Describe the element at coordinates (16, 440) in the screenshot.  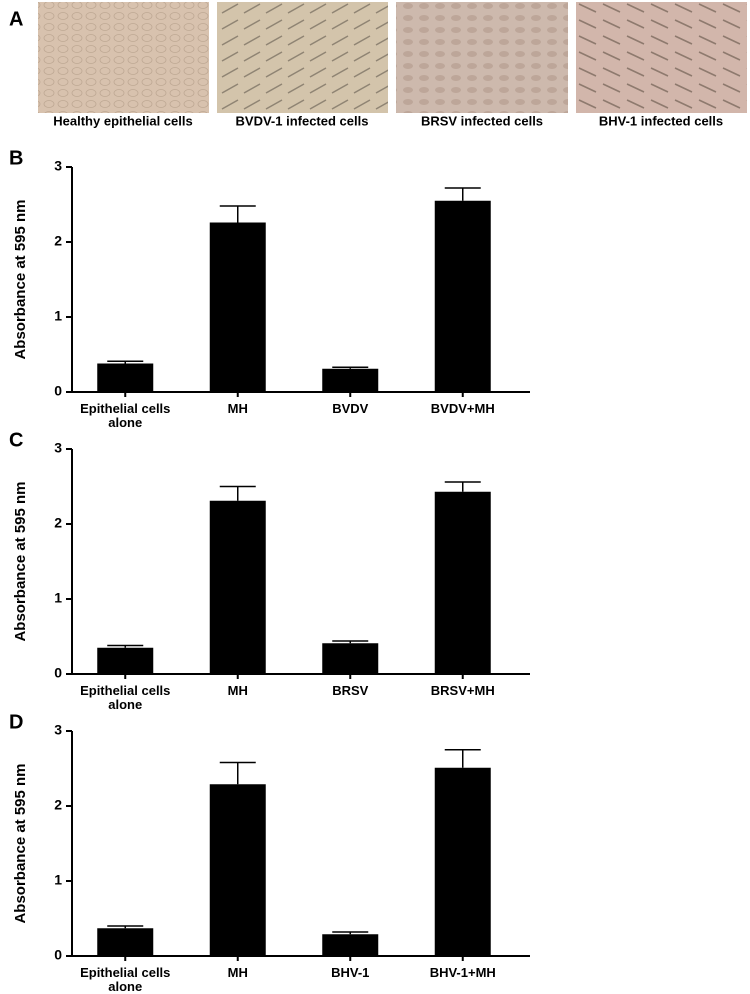
I see `panel-label: C` at that location.